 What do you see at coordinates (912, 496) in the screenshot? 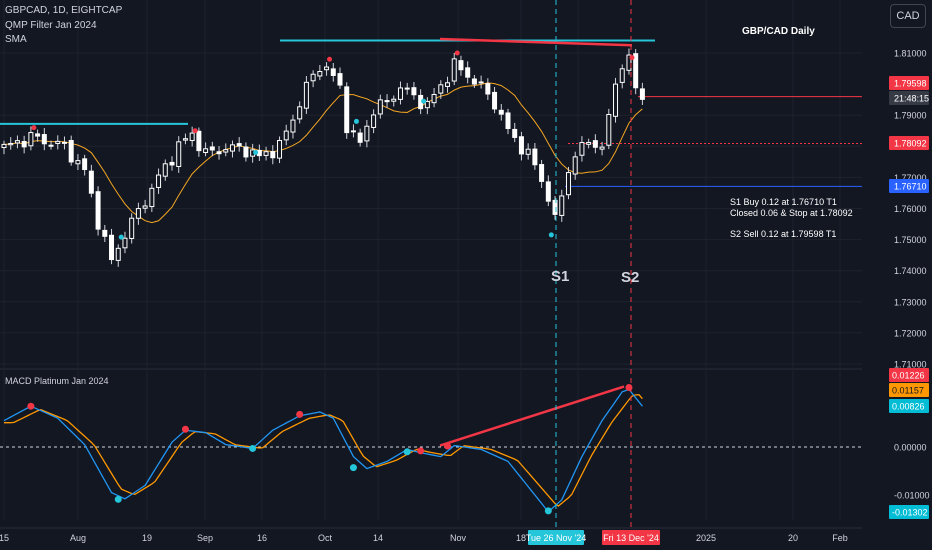
I see `macd-tick: -0.01000` at bounding box center [912, 496].